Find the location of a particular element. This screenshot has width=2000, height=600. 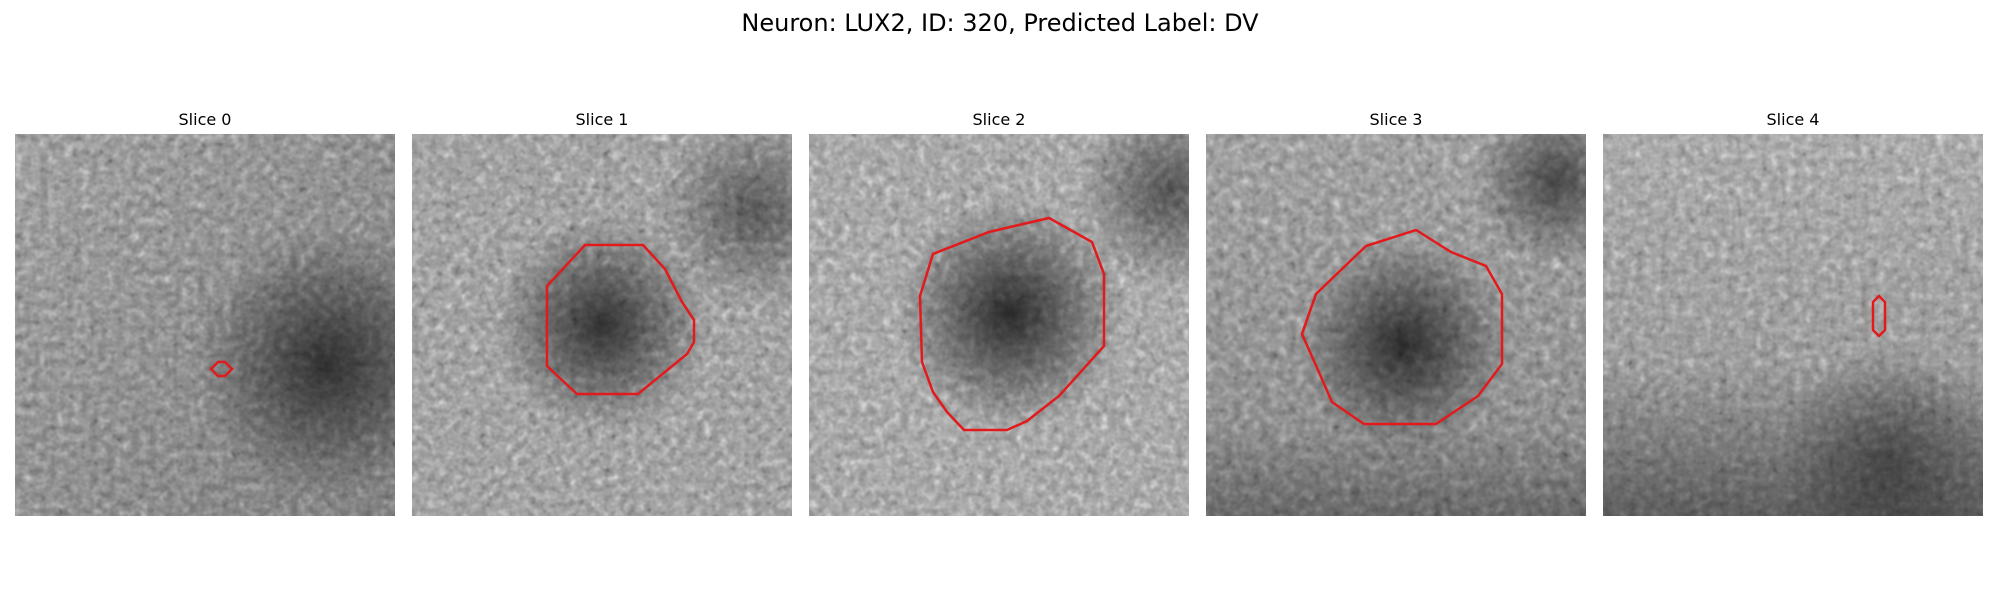

slice-2-title: Slice 2 is located at coordinates (999, 119).